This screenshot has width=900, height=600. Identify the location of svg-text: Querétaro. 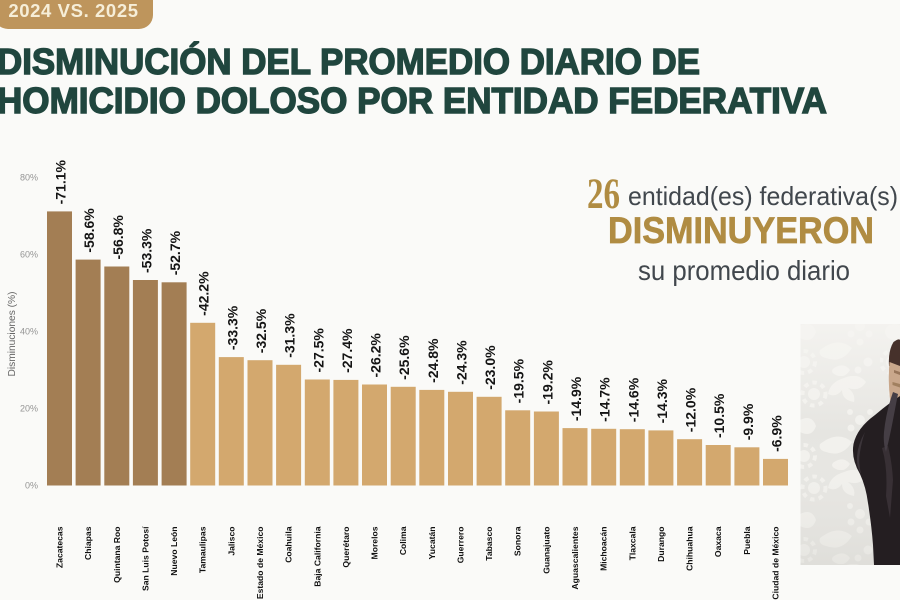
(346, 547).